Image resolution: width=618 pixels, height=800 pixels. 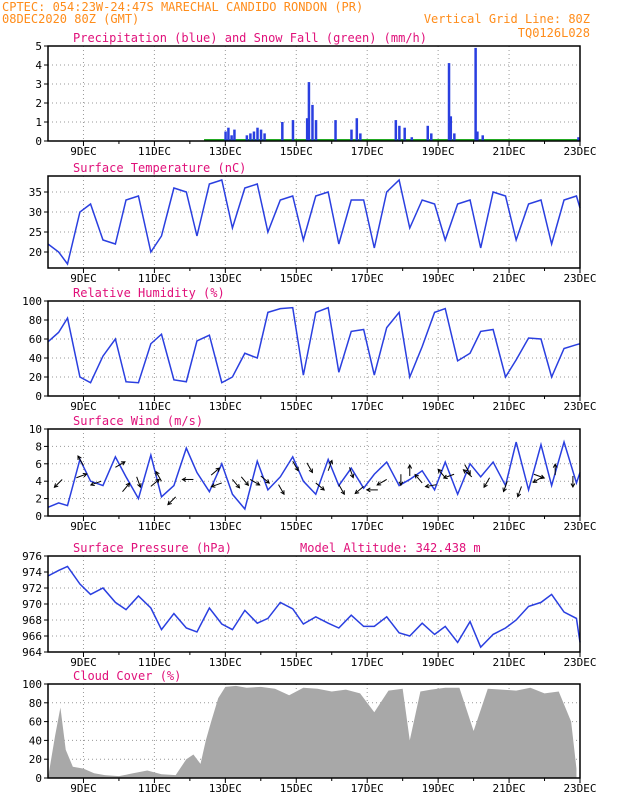 I want to click on y-tick-label: 966, so click(x=32, y=636).